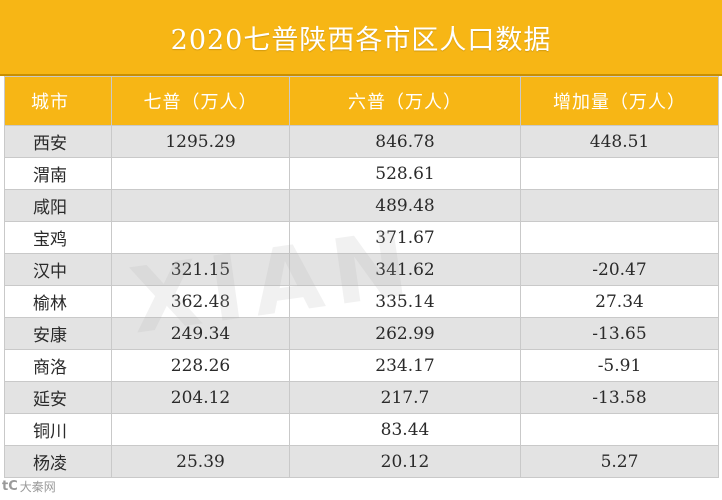 This screenshot has width=722, height=500. I want to click on table-row: 咸阳 489.48, so click(361, 205).